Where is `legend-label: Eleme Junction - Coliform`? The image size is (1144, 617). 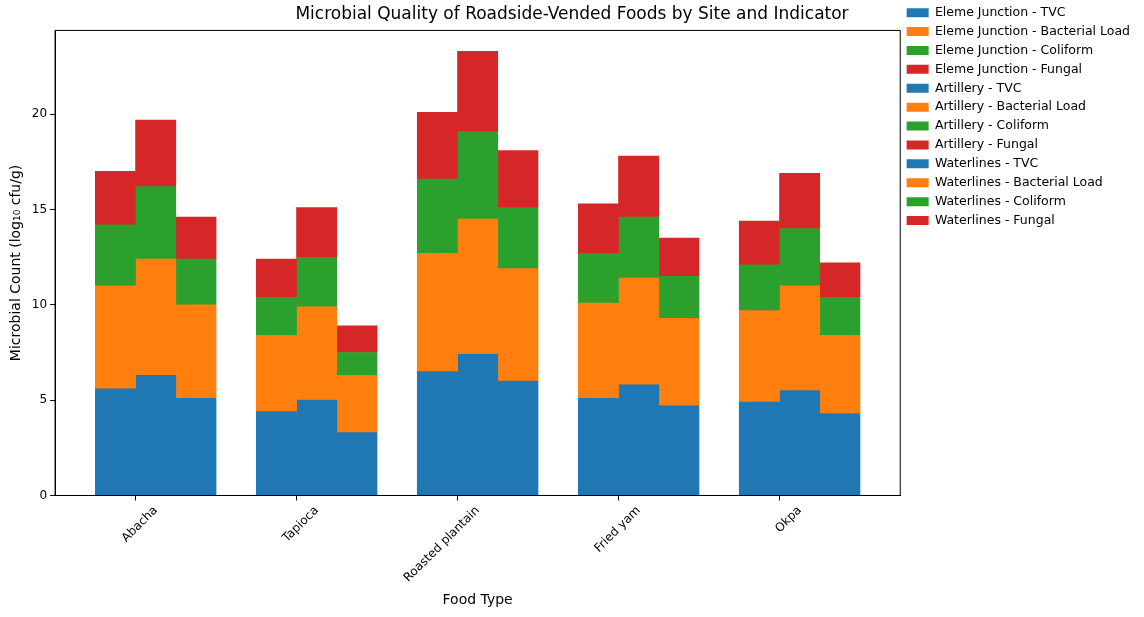 legend-label: Eleme Junction - Coliform is located at coordinates (1014, 49).